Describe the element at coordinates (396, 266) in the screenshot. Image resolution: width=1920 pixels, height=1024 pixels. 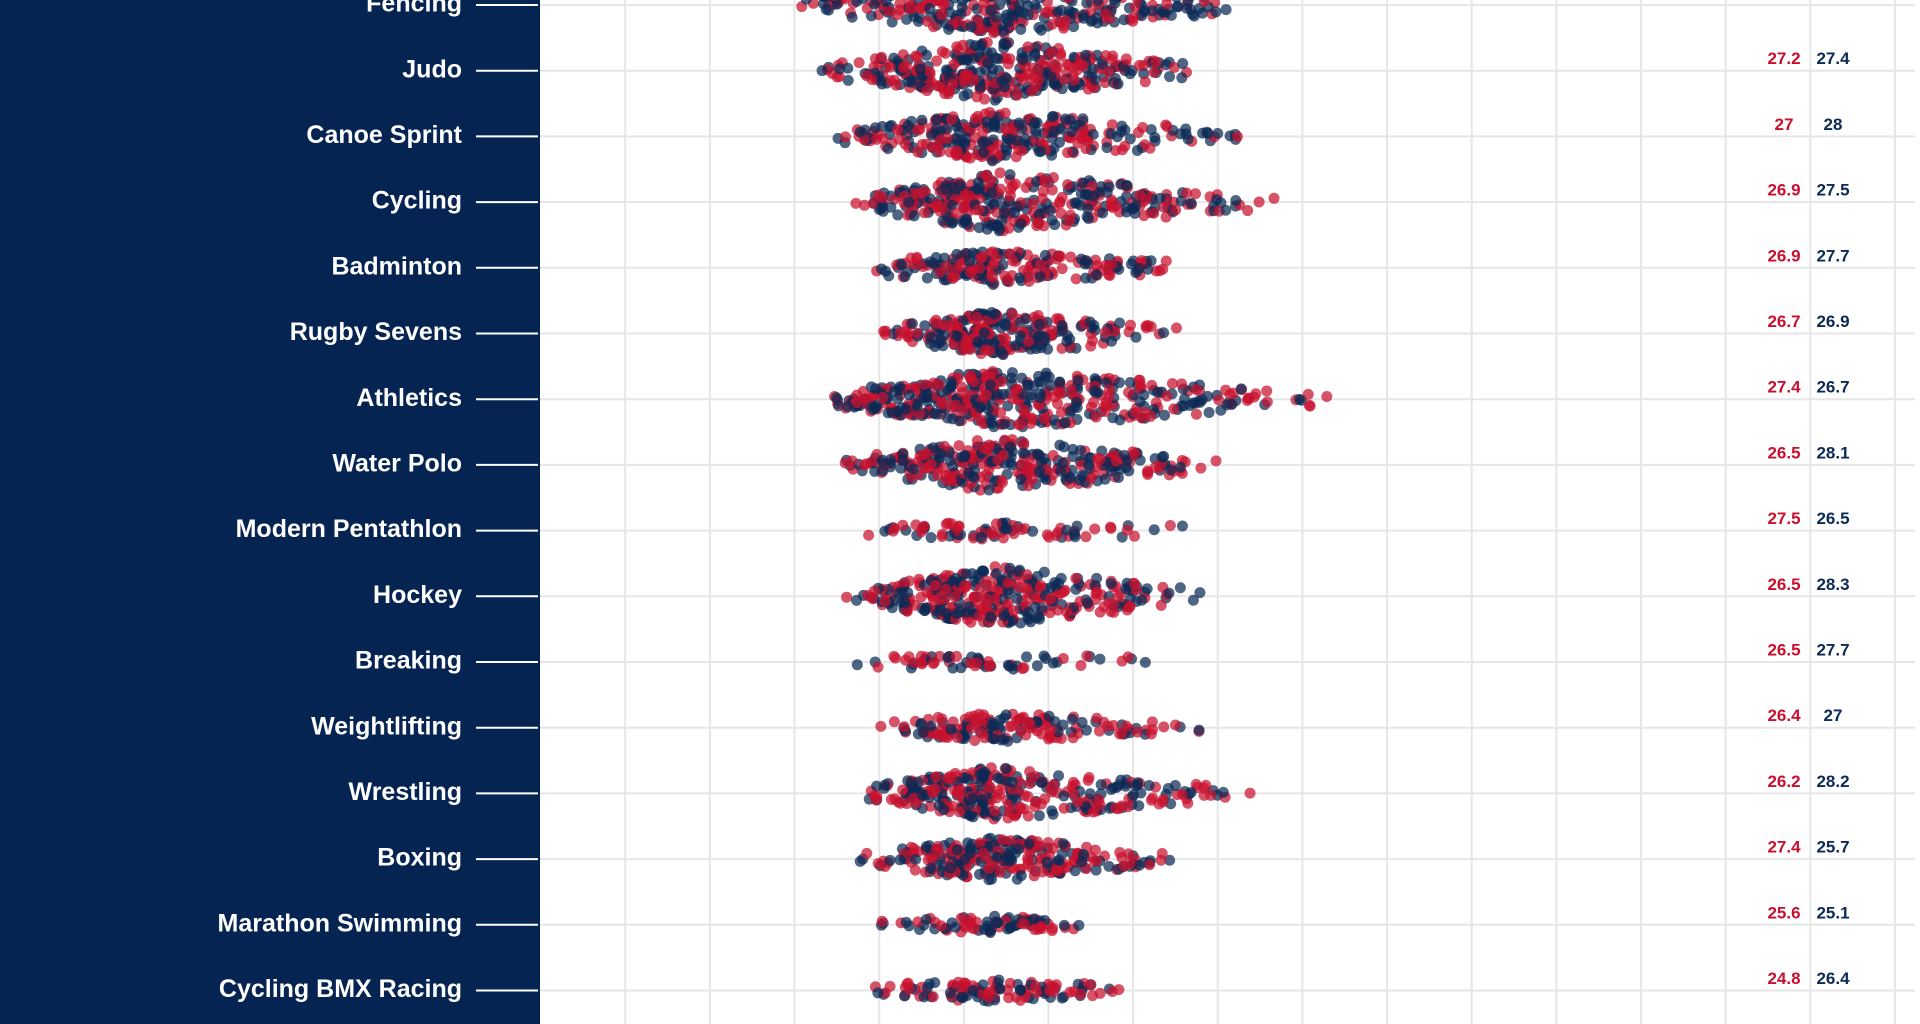
I see `category-label: Badminton` at that location.